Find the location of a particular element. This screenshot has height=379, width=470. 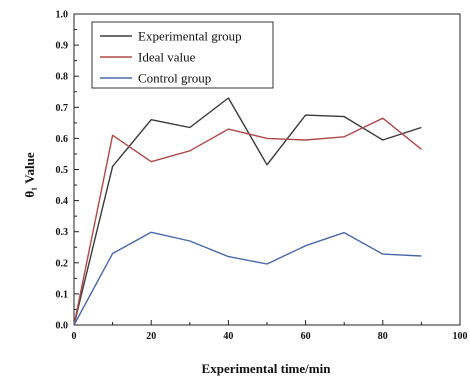

y-tick-label: 0.7 is located at coordinates (62, 108).